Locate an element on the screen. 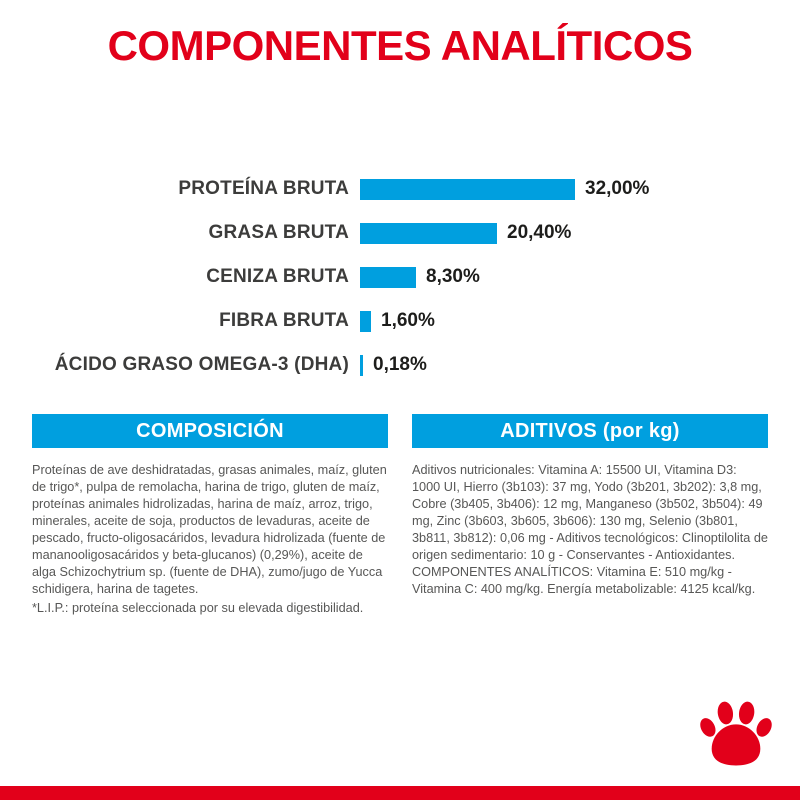  page-title: COMPONENTES ANALÍTICOS is located at coordinates (400, 45).